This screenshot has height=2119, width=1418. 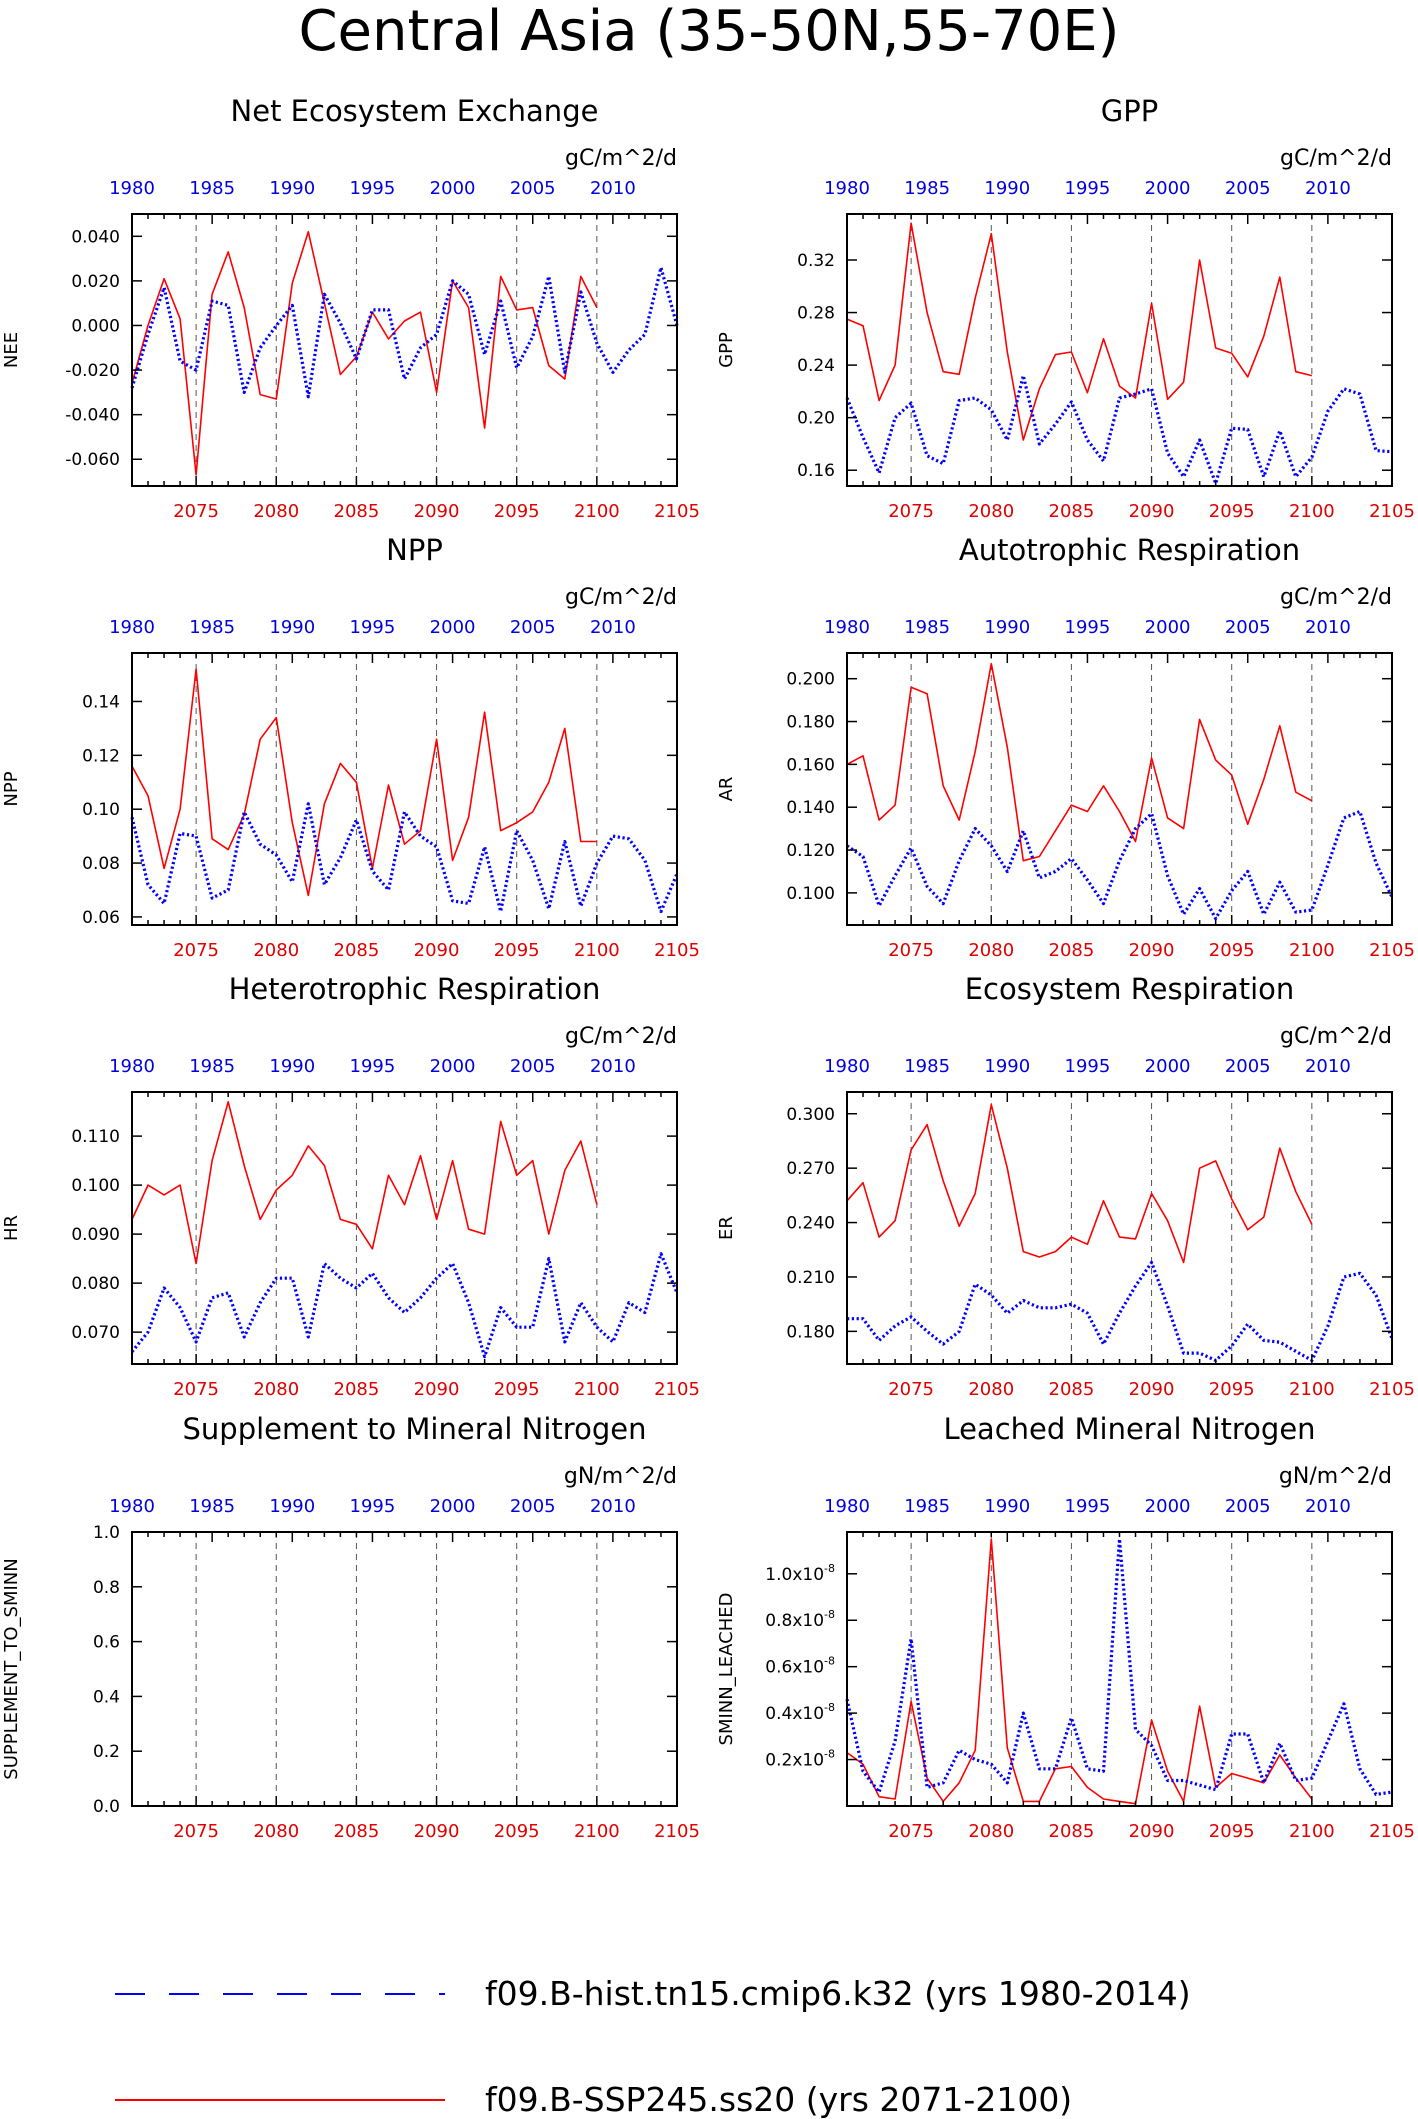 I want to click on y-tick-label: 0.8, so click(x=106, y=1588).